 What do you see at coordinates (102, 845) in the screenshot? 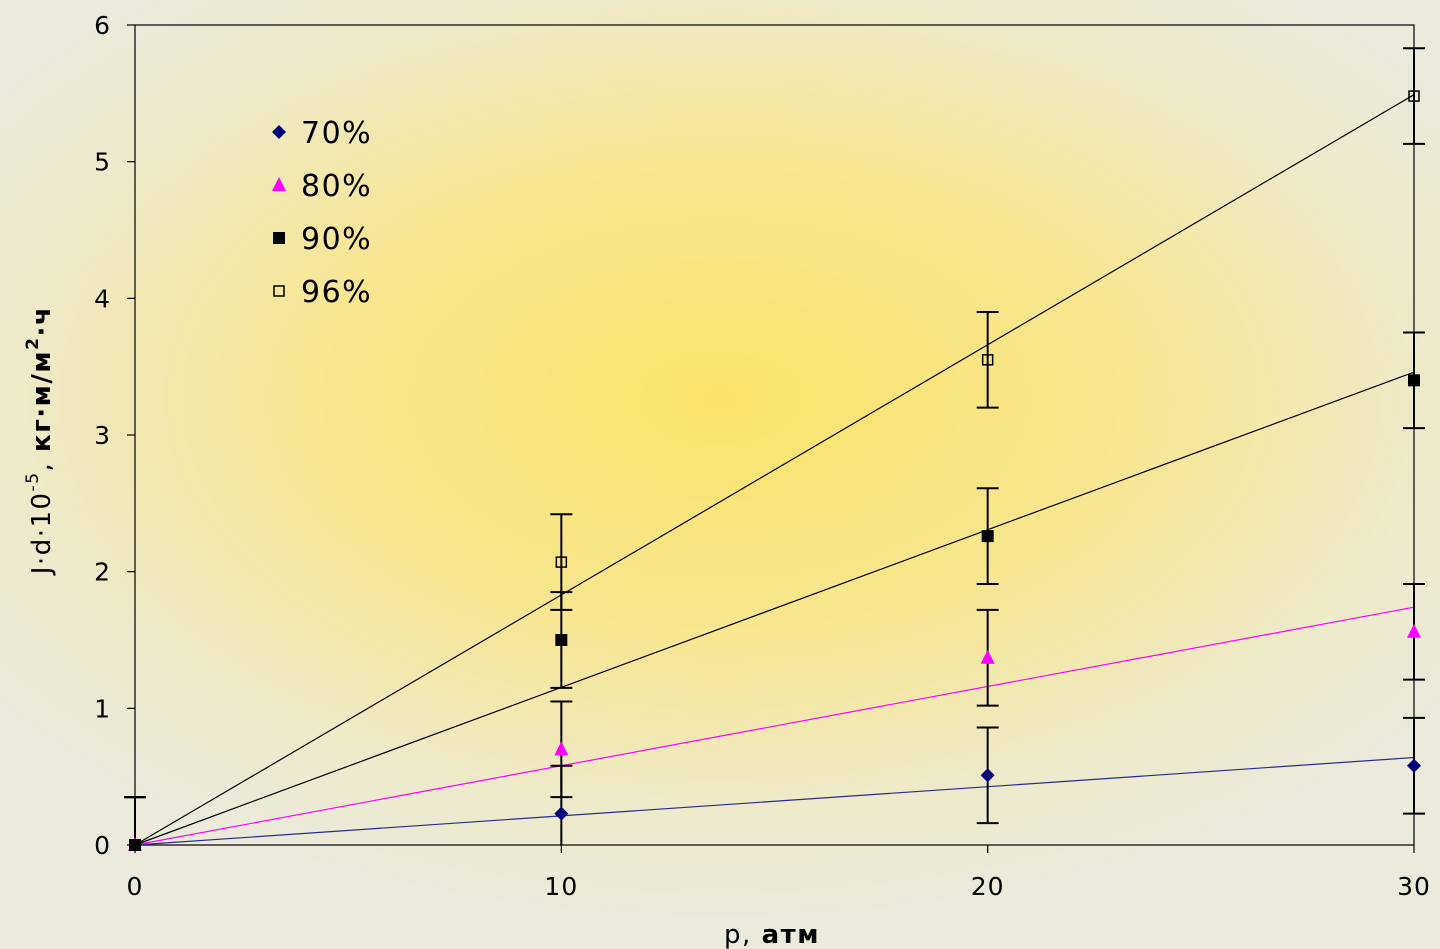
I see `y-tick-label: 0` at bounding box center [102, 845].